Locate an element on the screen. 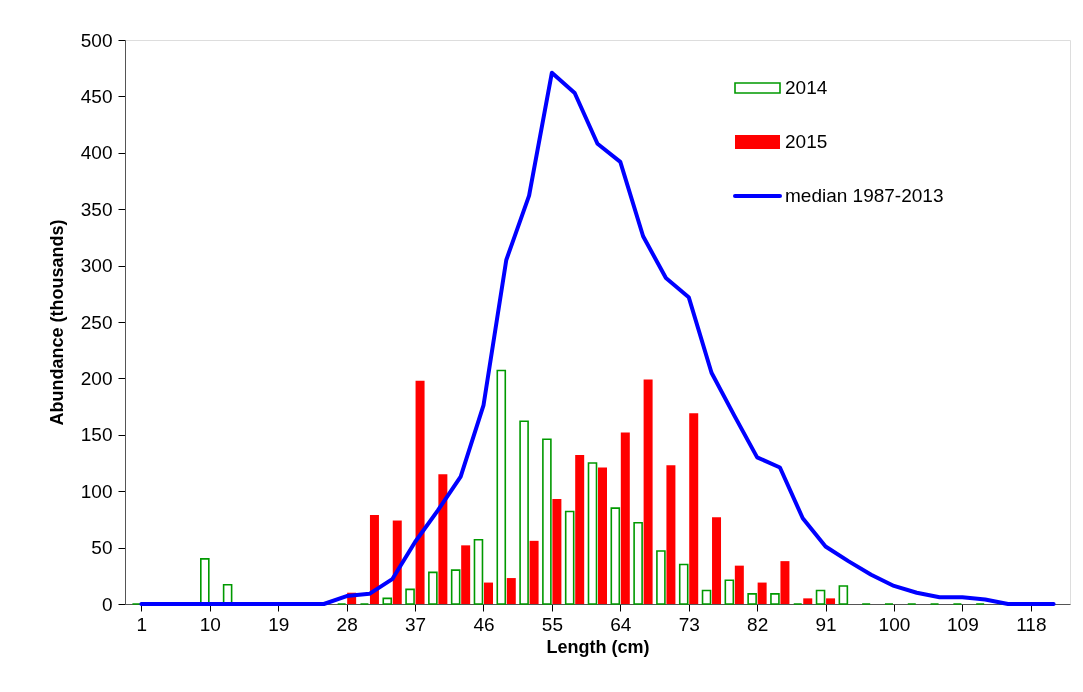  x-tick-label: 1 is located at coordinates (142, 624).